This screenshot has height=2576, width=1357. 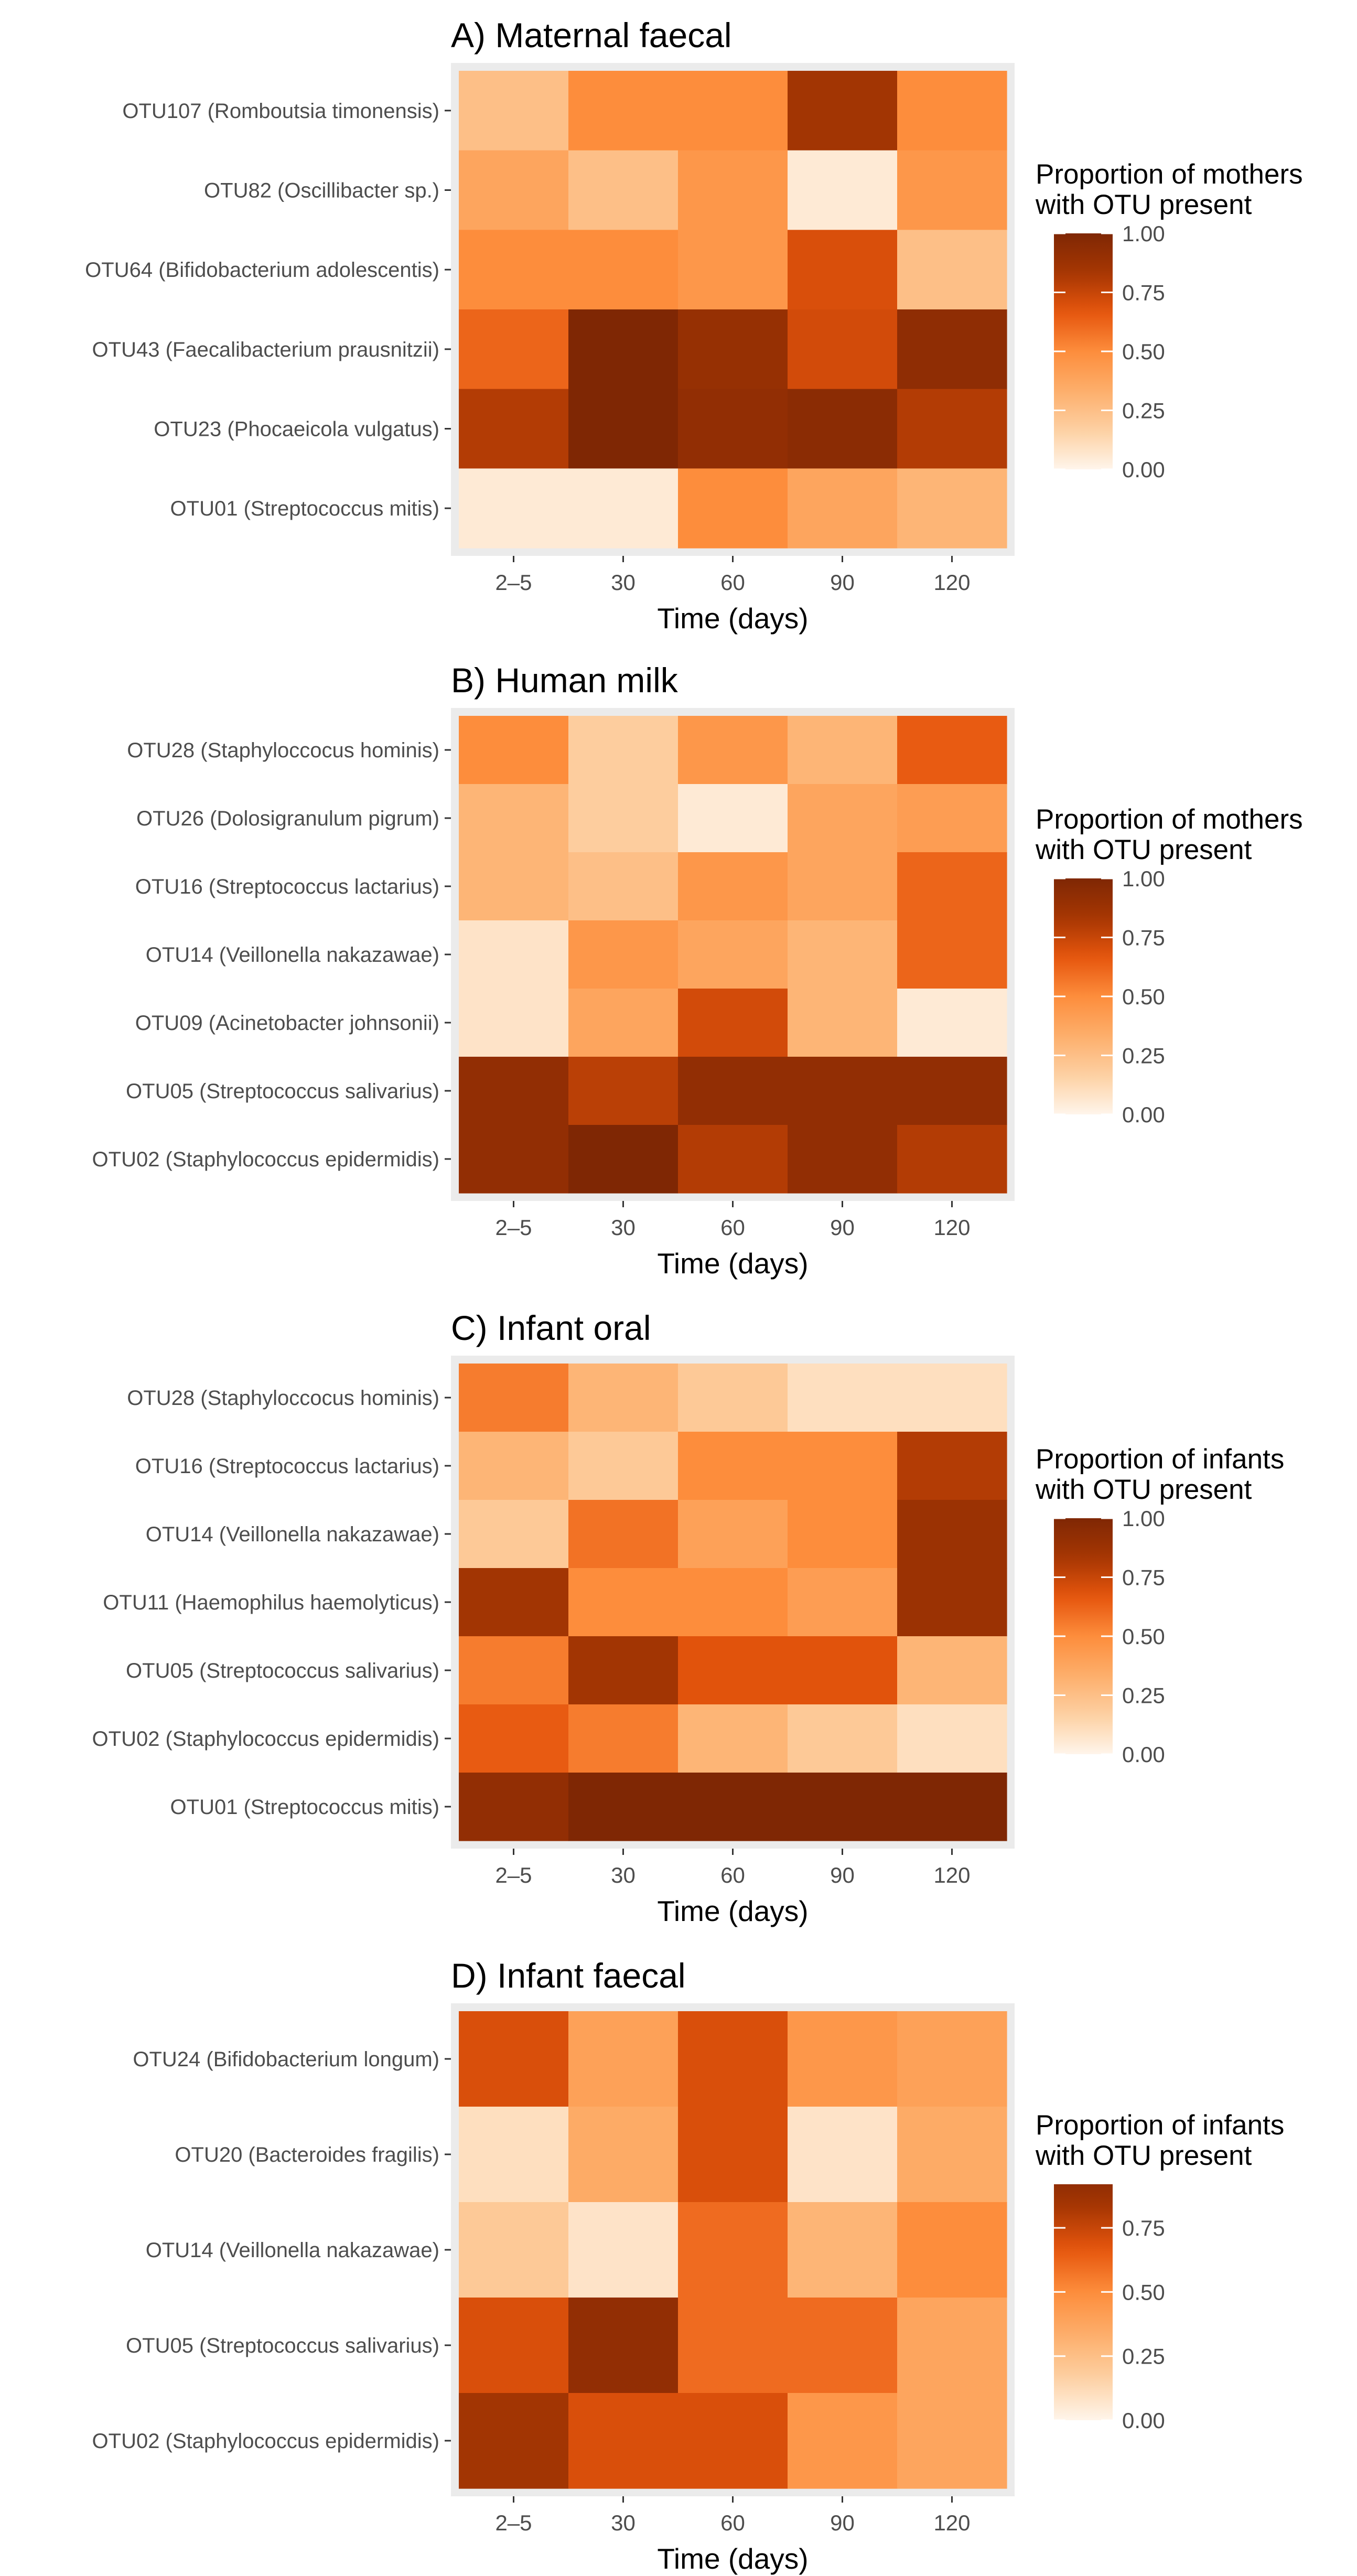 I want to click on column-label: 60, so click(x=733, y=582).